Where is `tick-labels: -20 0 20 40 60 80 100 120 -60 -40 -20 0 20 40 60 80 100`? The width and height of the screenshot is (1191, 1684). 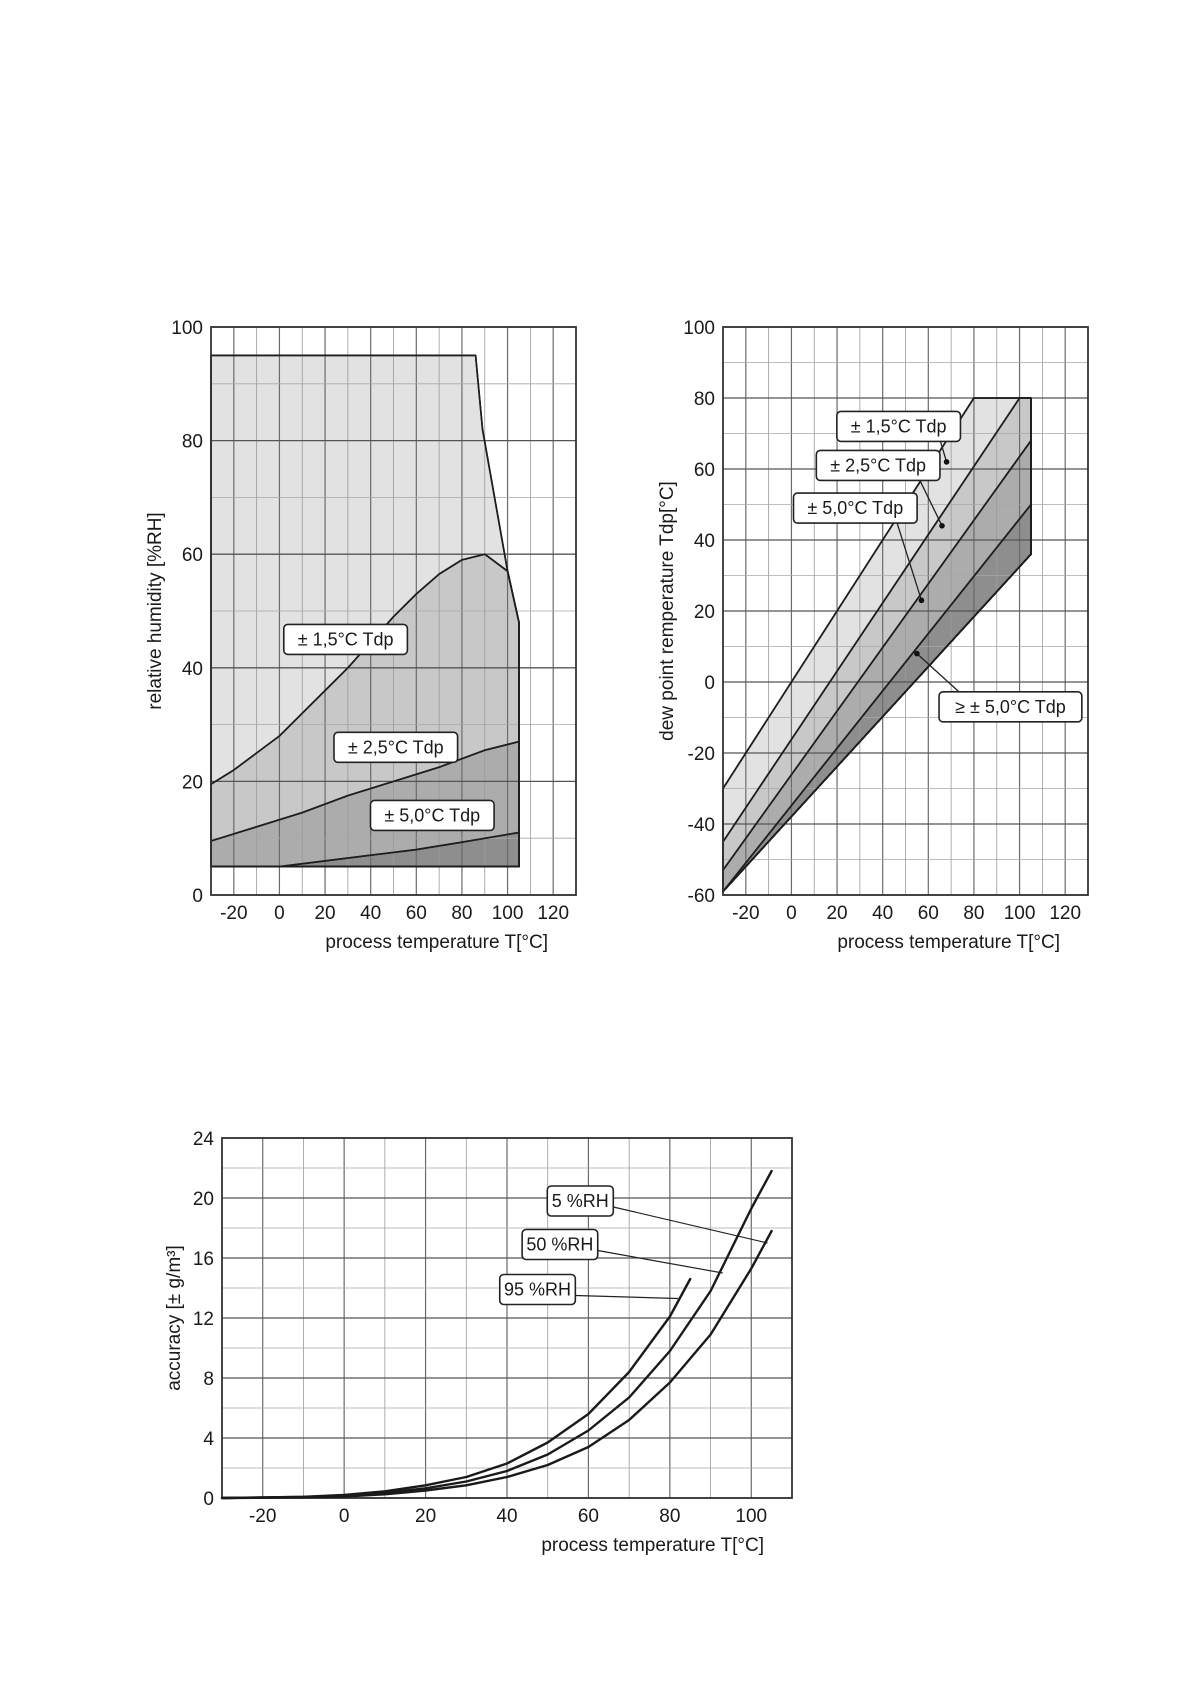 tick-labels: -20 0 20 40 60 80 100 120 -60 -40 -20 0 20 40 60 80 100 is located at coordinates (882, 621).